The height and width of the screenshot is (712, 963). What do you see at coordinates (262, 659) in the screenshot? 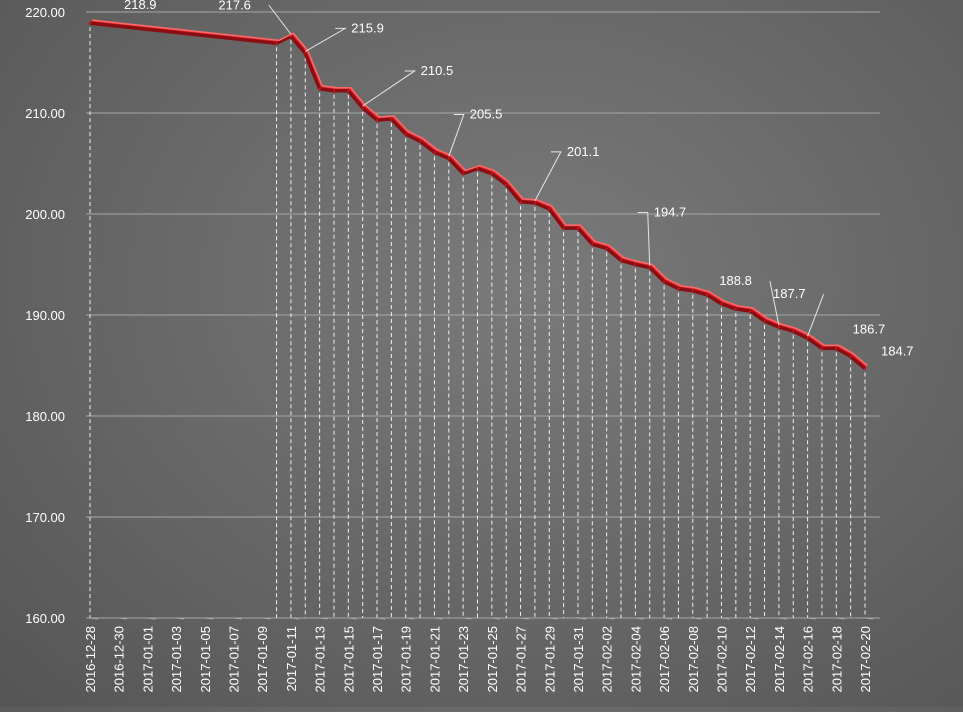
I see `x-tick-label: 2017-01-09` at bounding box center [262, 659].